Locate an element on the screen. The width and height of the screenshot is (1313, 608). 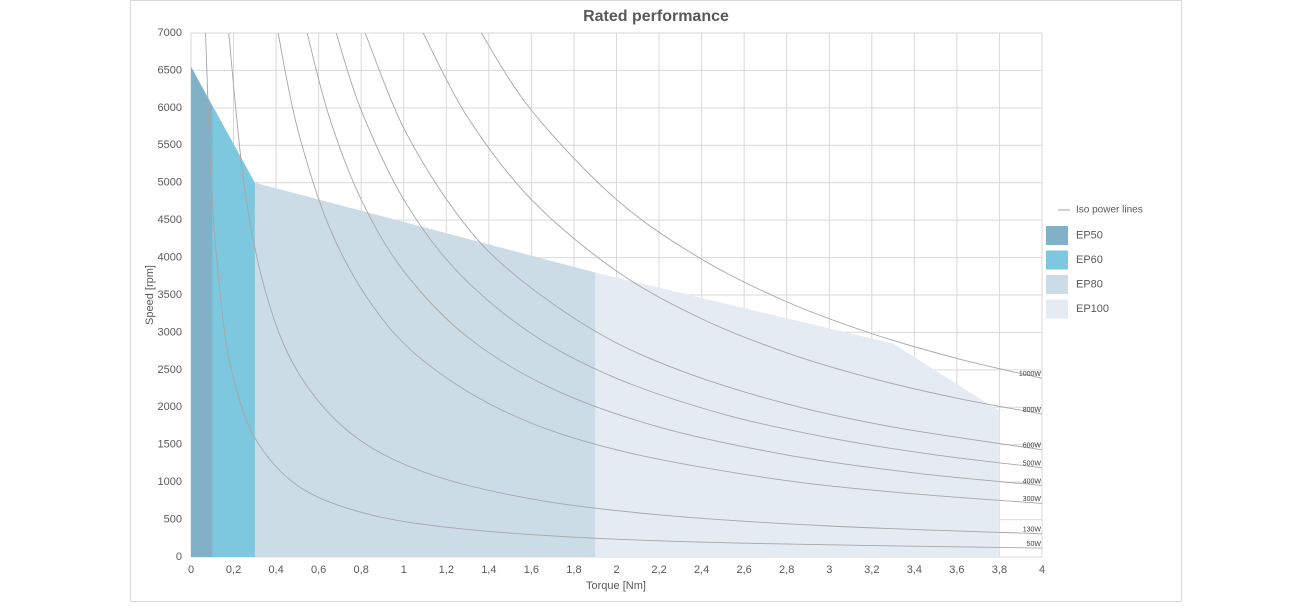
legend-label: EP80 is located at coordinates (1089, 284).